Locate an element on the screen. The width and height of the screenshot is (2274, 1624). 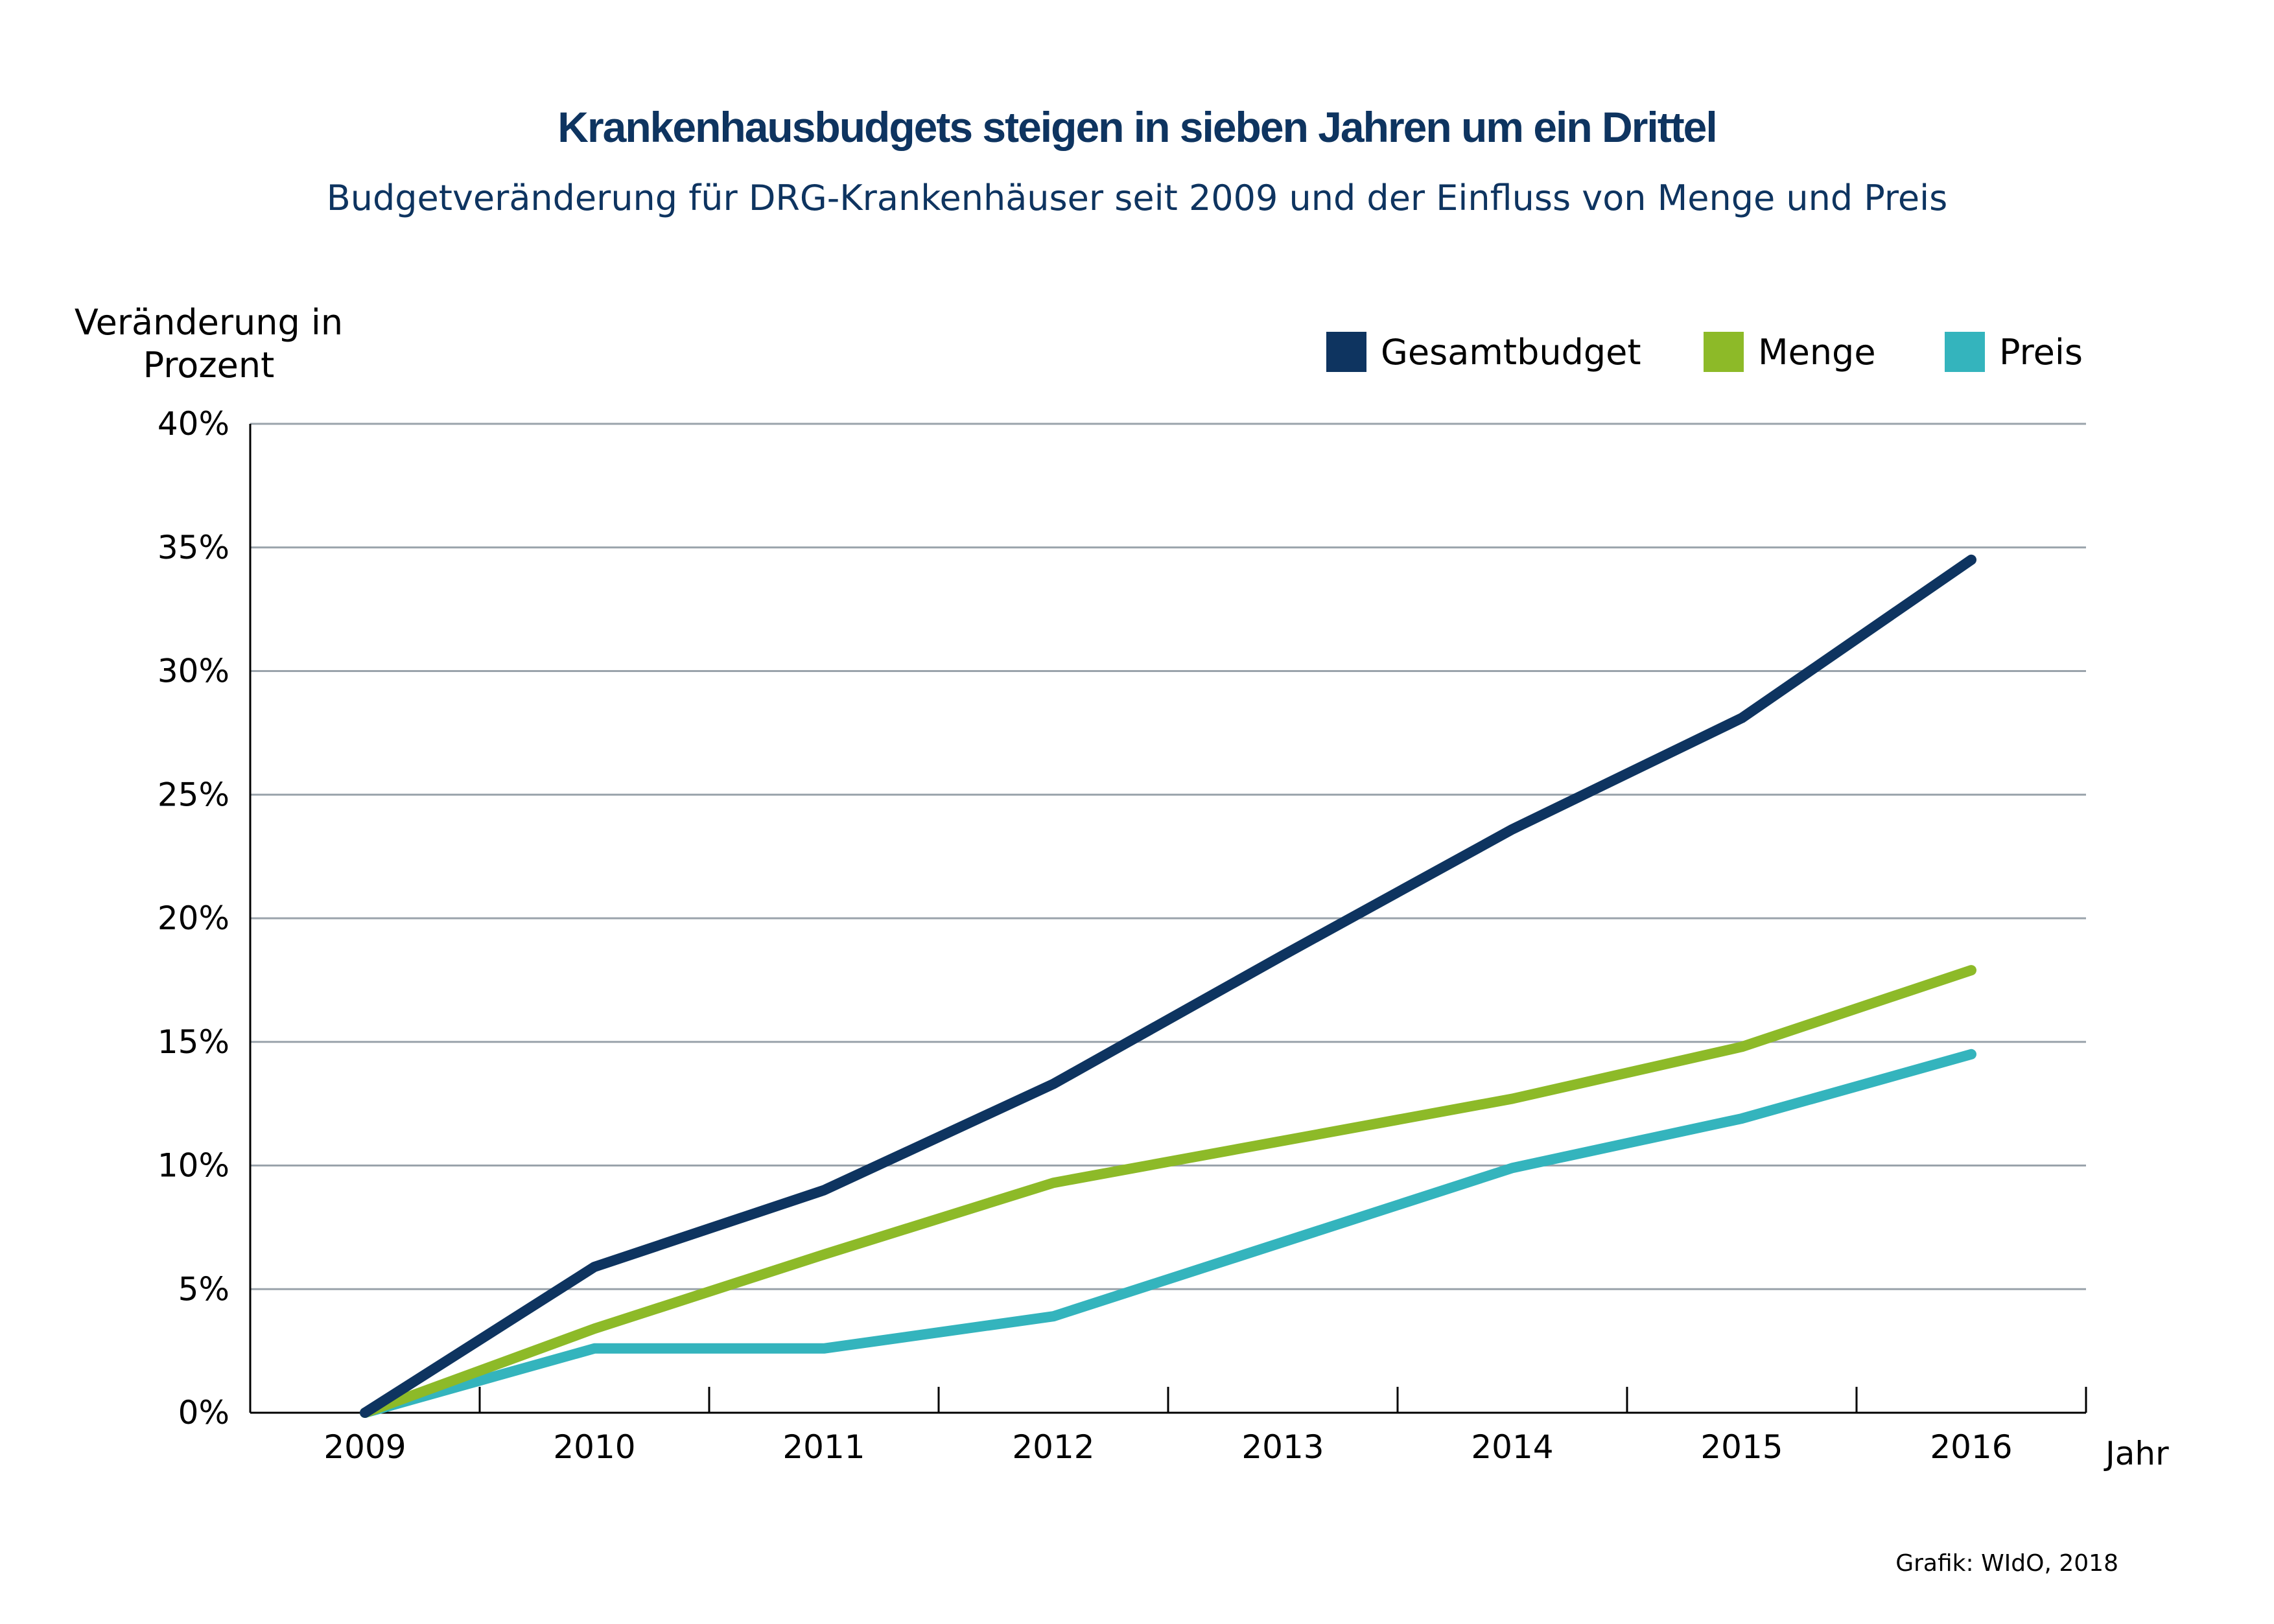
legend-label-preis: Preis is located at coordinates (2041, 352).